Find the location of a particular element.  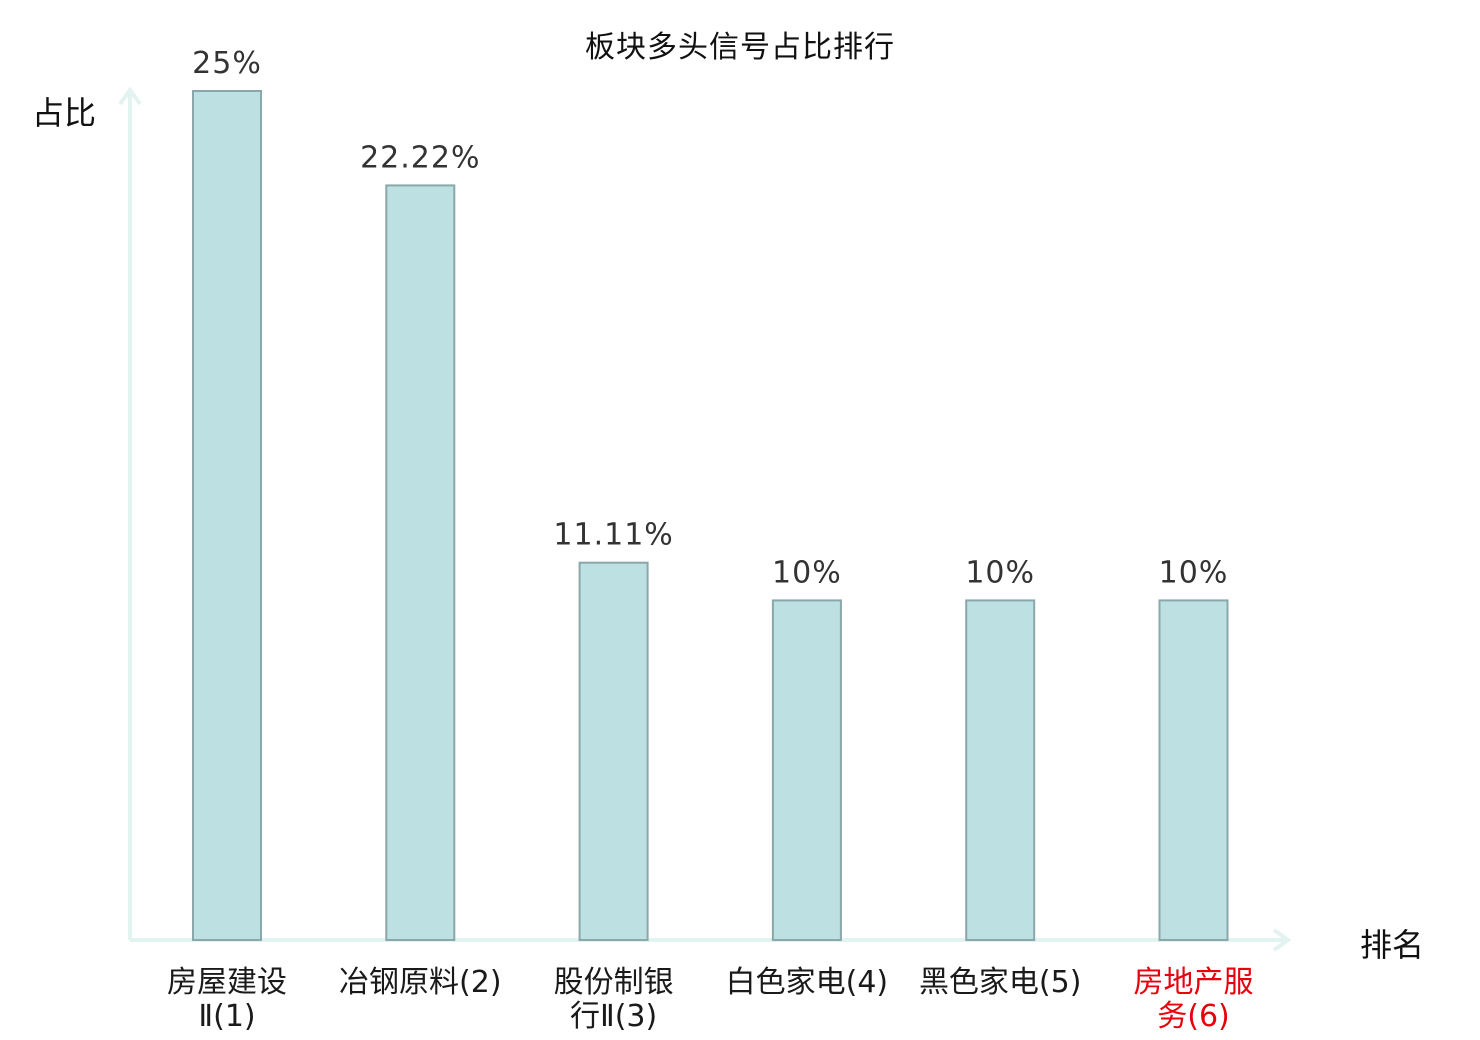

x-tick-label-line: 黑色家电(5) is located at coordinates (1000, 982).